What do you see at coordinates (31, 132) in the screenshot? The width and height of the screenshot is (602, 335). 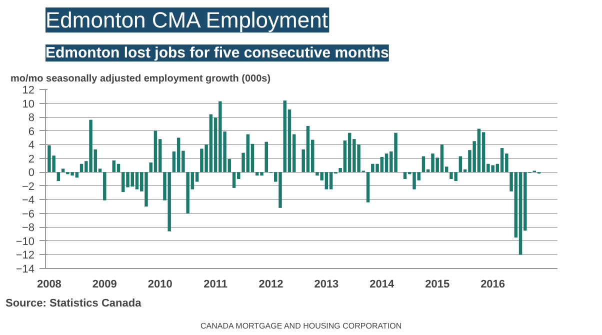 I see `y-tick-label: 6` at bounding box center [31, 132].